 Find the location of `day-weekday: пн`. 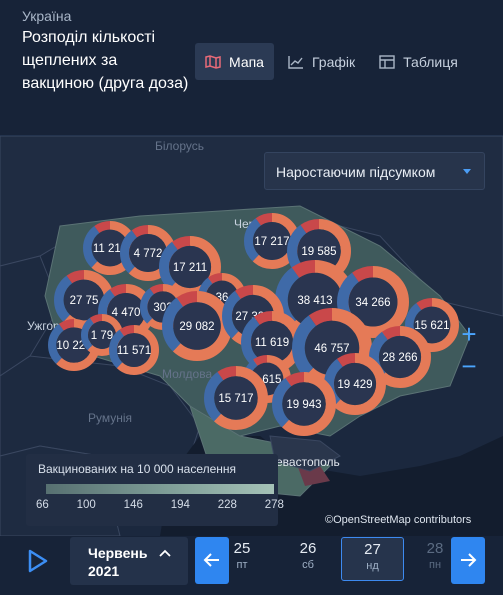

day-weekday: пн is located at coordinates (435, 565).